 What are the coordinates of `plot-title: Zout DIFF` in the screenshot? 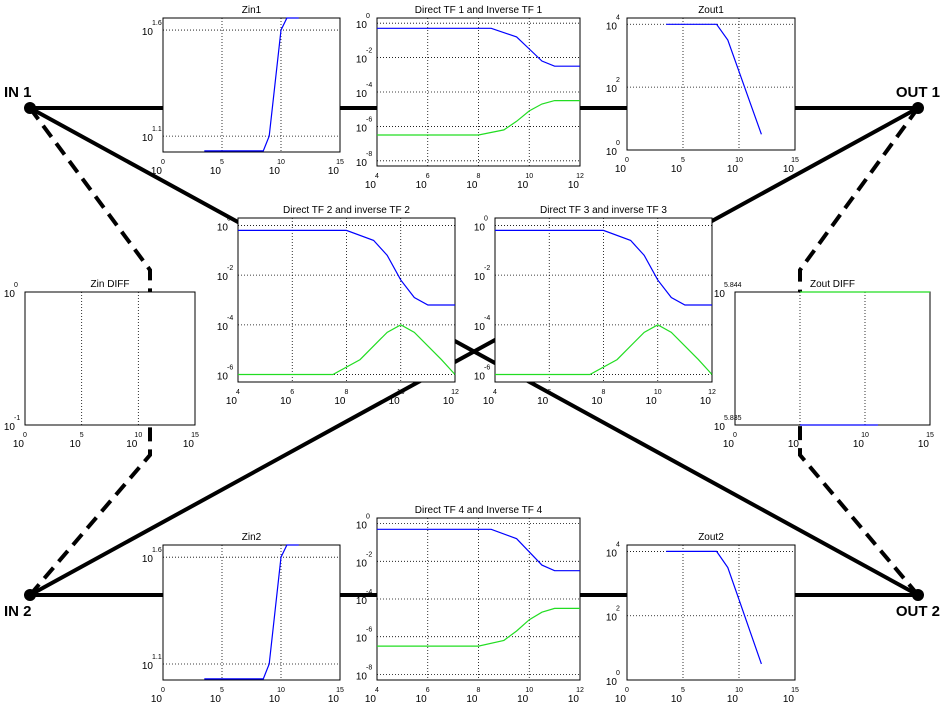 It's located at (832, 284).